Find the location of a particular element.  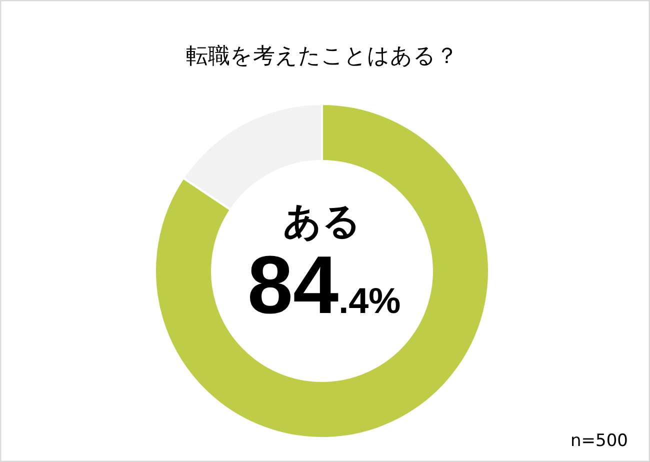

annotation: n=500 is located at coordinates (599, 441).